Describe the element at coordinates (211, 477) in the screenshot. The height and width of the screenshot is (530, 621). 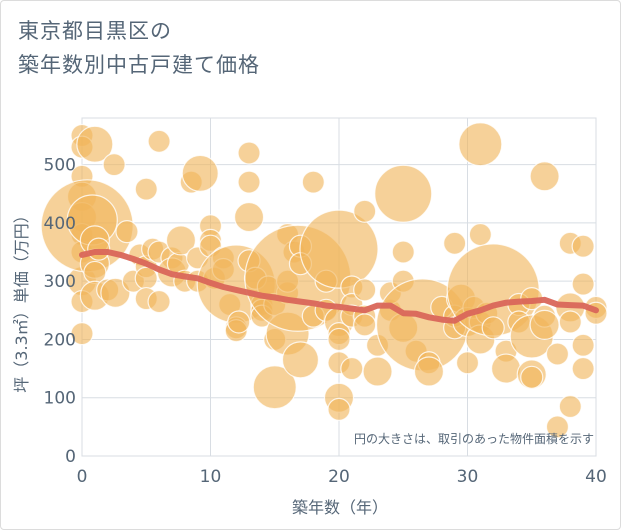
I see `x-tick-label: 10` at that location.